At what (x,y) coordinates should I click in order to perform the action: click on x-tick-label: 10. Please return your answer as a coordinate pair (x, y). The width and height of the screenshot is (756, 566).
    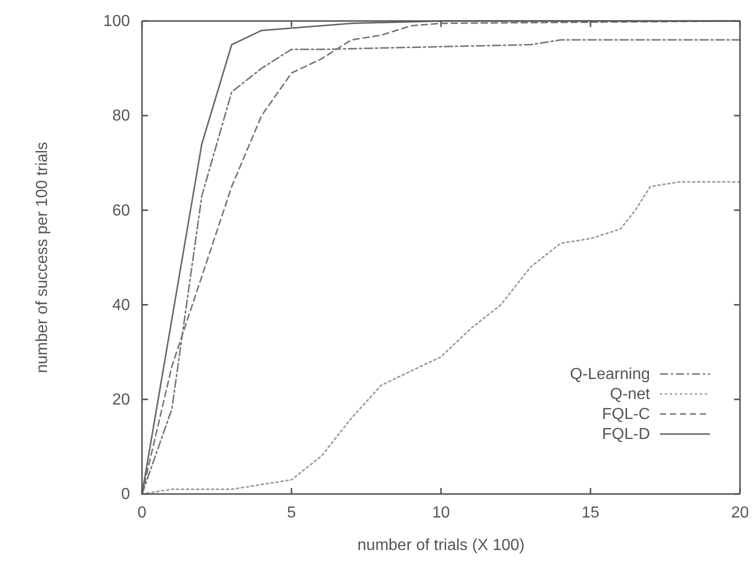
    Looking at the image, I should click on (441, 513).